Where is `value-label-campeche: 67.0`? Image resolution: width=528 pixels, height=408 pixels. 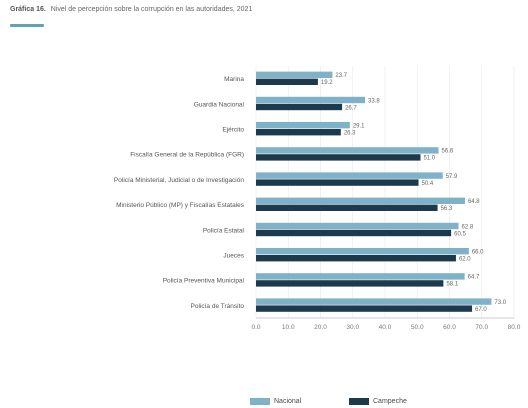 value-label-campeche: 67.0 is located at coordinates (481, 310).